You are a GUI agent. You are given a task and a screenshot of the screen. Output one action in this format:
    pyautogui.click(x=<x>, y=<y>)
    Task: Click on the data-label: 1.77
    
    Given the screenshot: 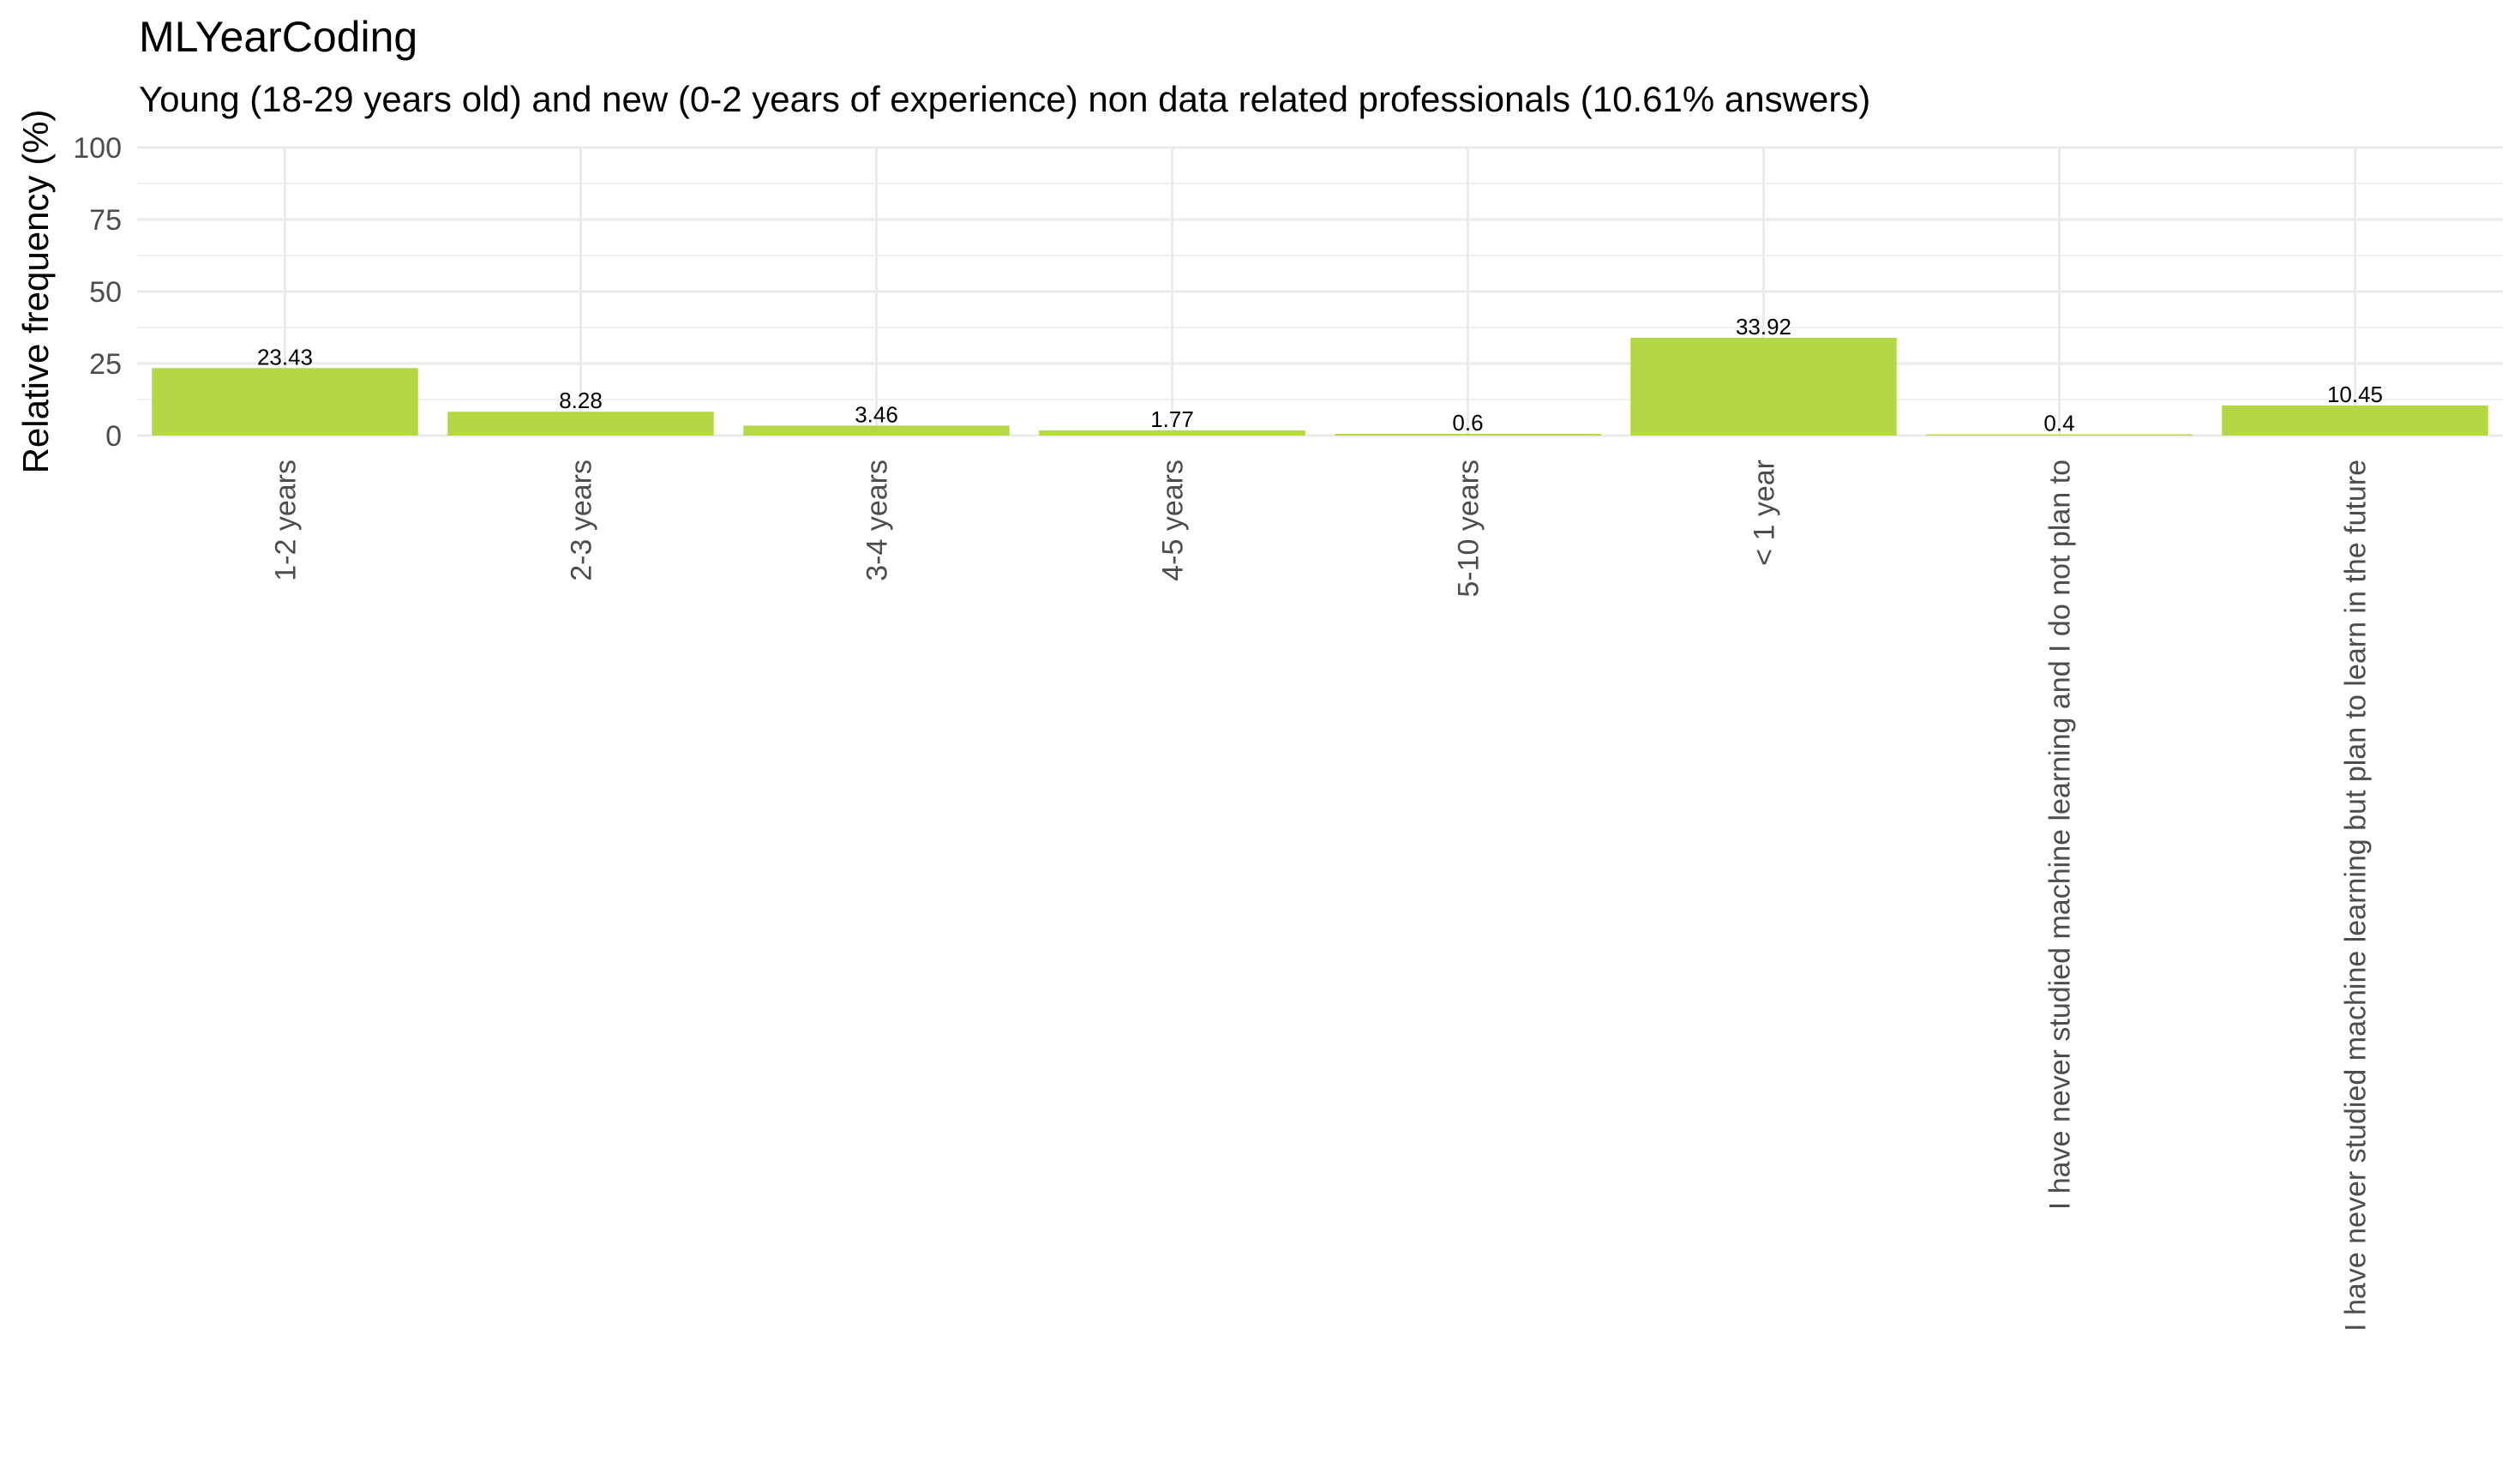 What is the action you would take?
    pyautogui.click(x=1172, y=419)
    